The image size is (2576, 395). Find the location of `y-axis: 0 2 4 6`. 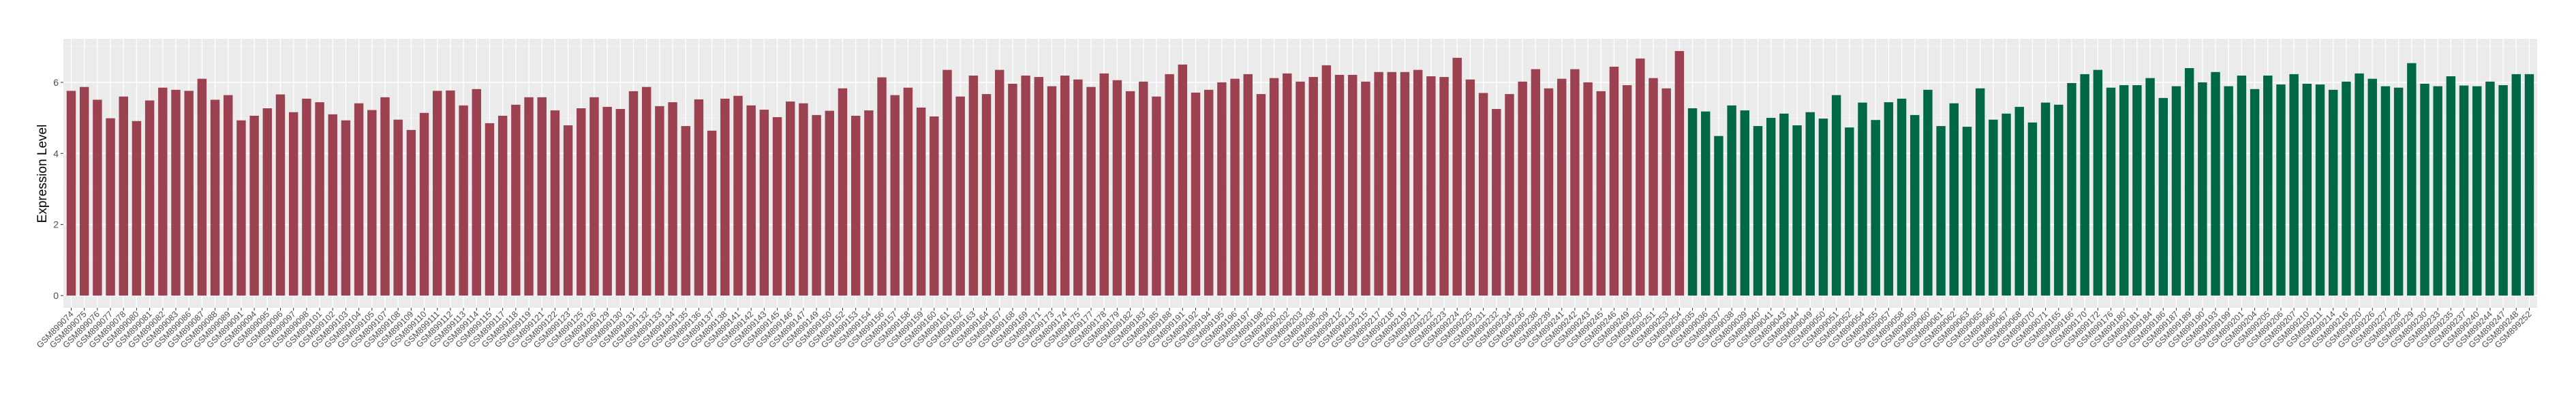

y-axis: 0 2 4 6 is located at coordinates (58, 189).